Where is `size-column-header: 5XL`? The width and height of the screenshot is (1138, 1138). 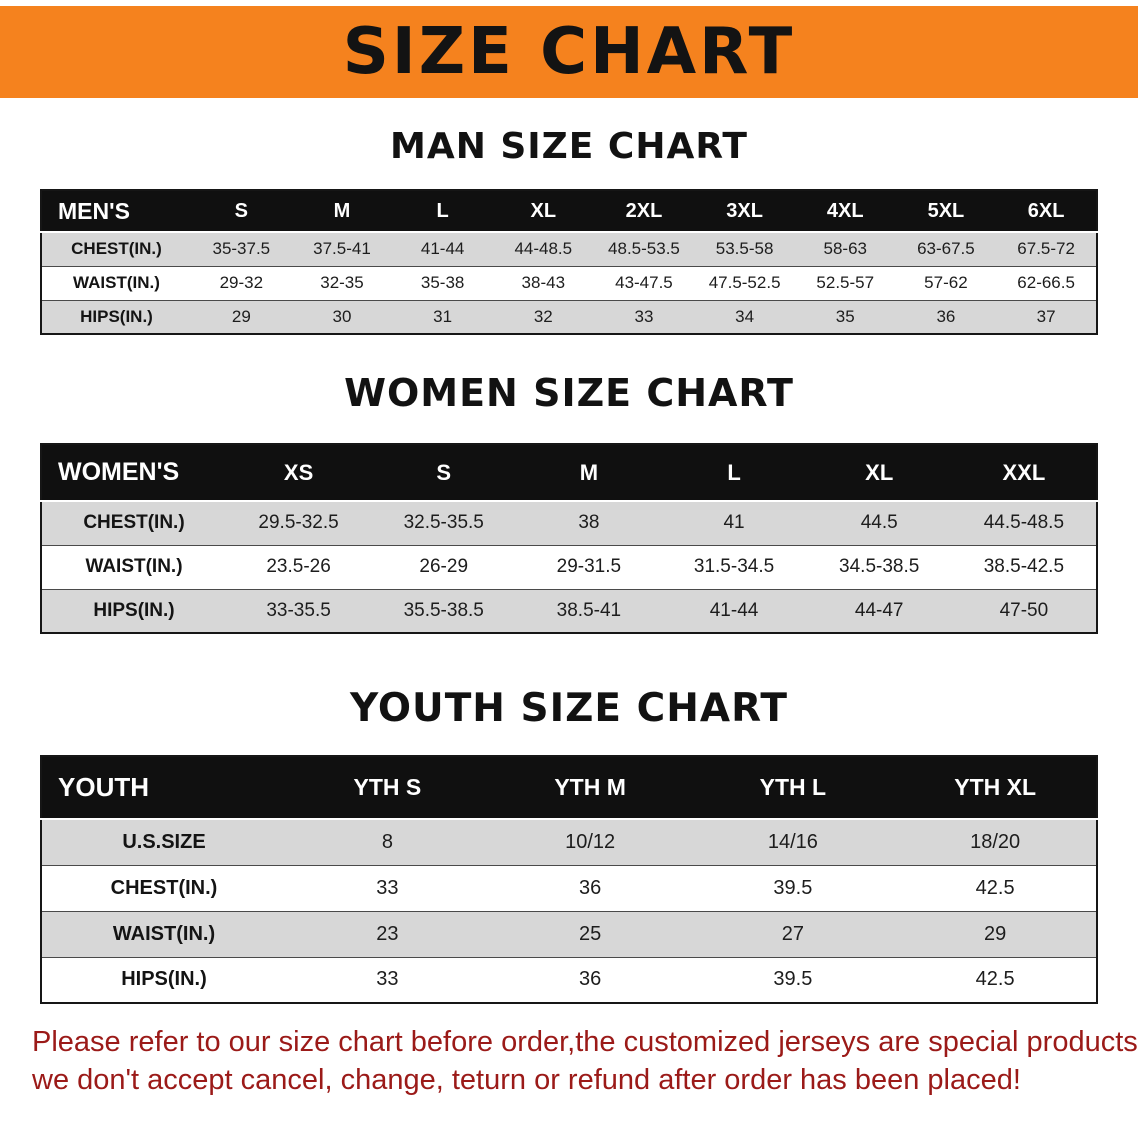
size-column-header: 5XL is located at coordinates (946, 211).